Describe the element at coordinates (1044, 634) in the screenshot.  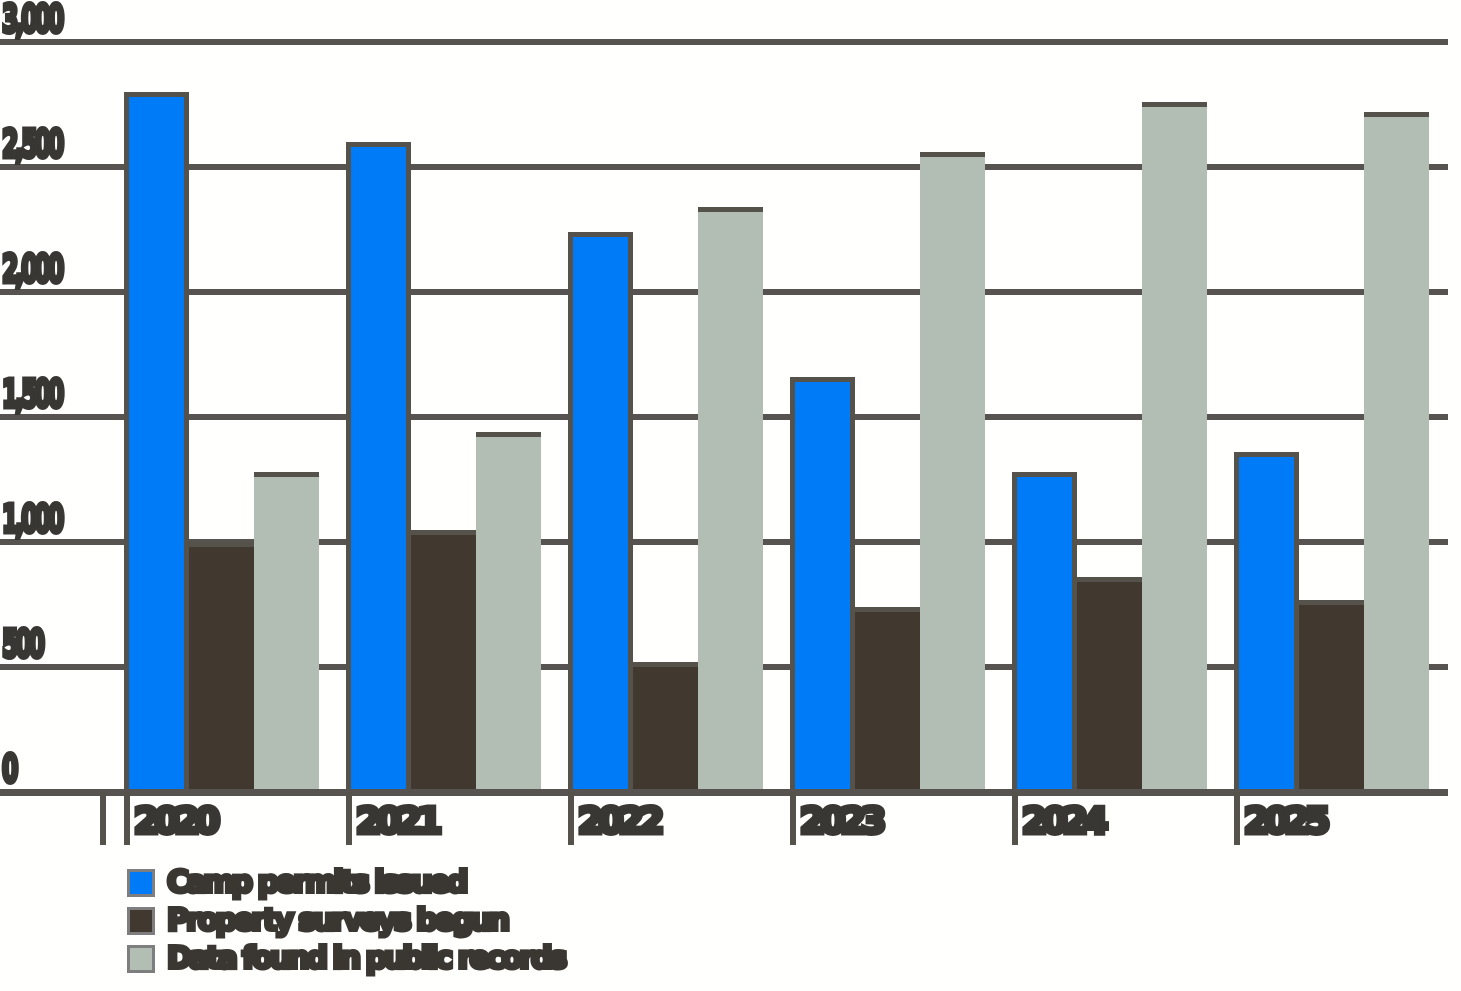
I see `bar-camp-permits-issued-2024` at that location.